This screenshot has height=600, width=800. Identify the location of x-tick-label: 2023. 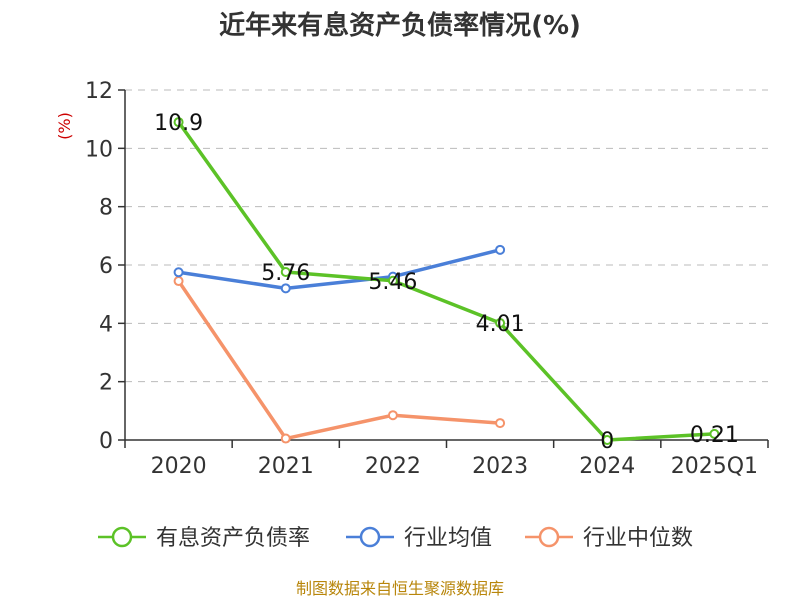
(500, 466).